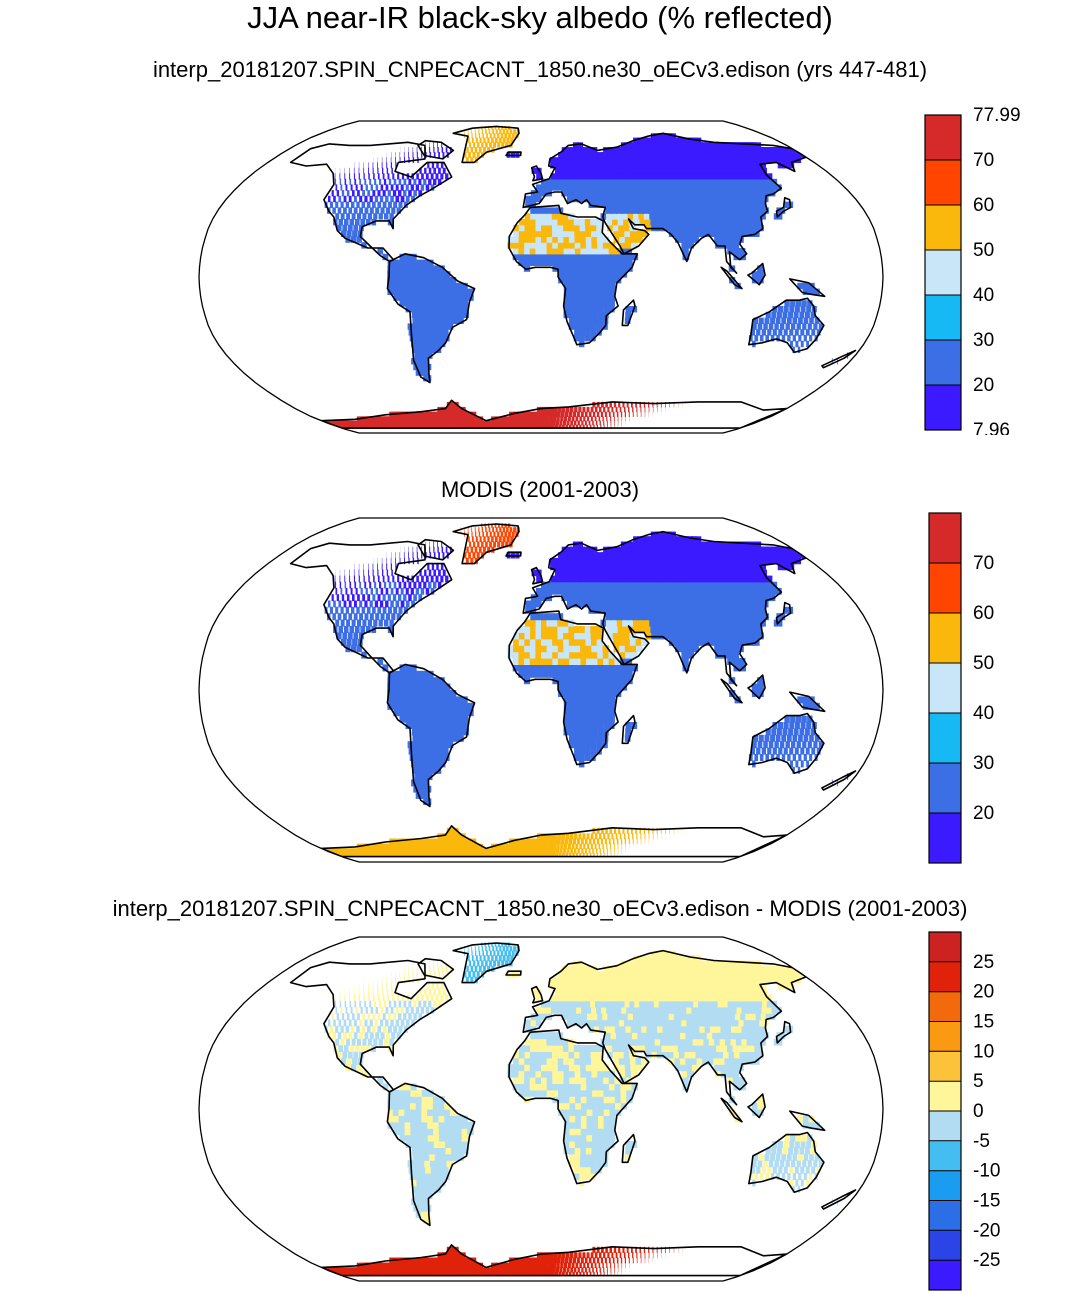 Image resolution: width=1080 pixels, height=1294 pixels. Describe the element at coordinates (983, 1022) in the screenshot. I see `colorbar-label: 15` at that location.